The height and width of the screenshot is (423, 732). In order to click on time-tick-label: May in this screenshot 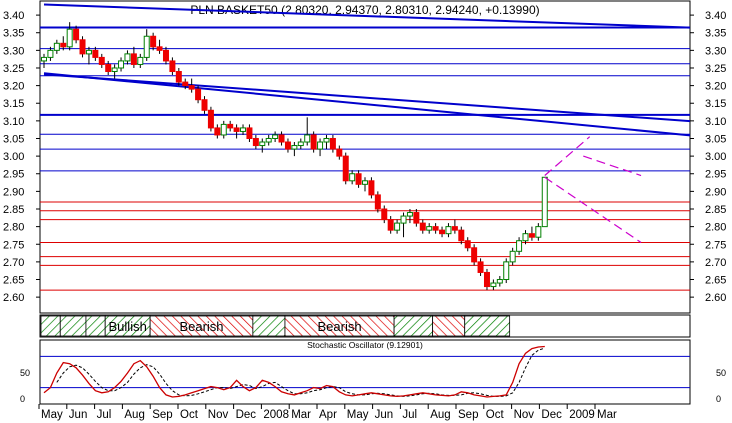, I will do `click(52, 415)`.